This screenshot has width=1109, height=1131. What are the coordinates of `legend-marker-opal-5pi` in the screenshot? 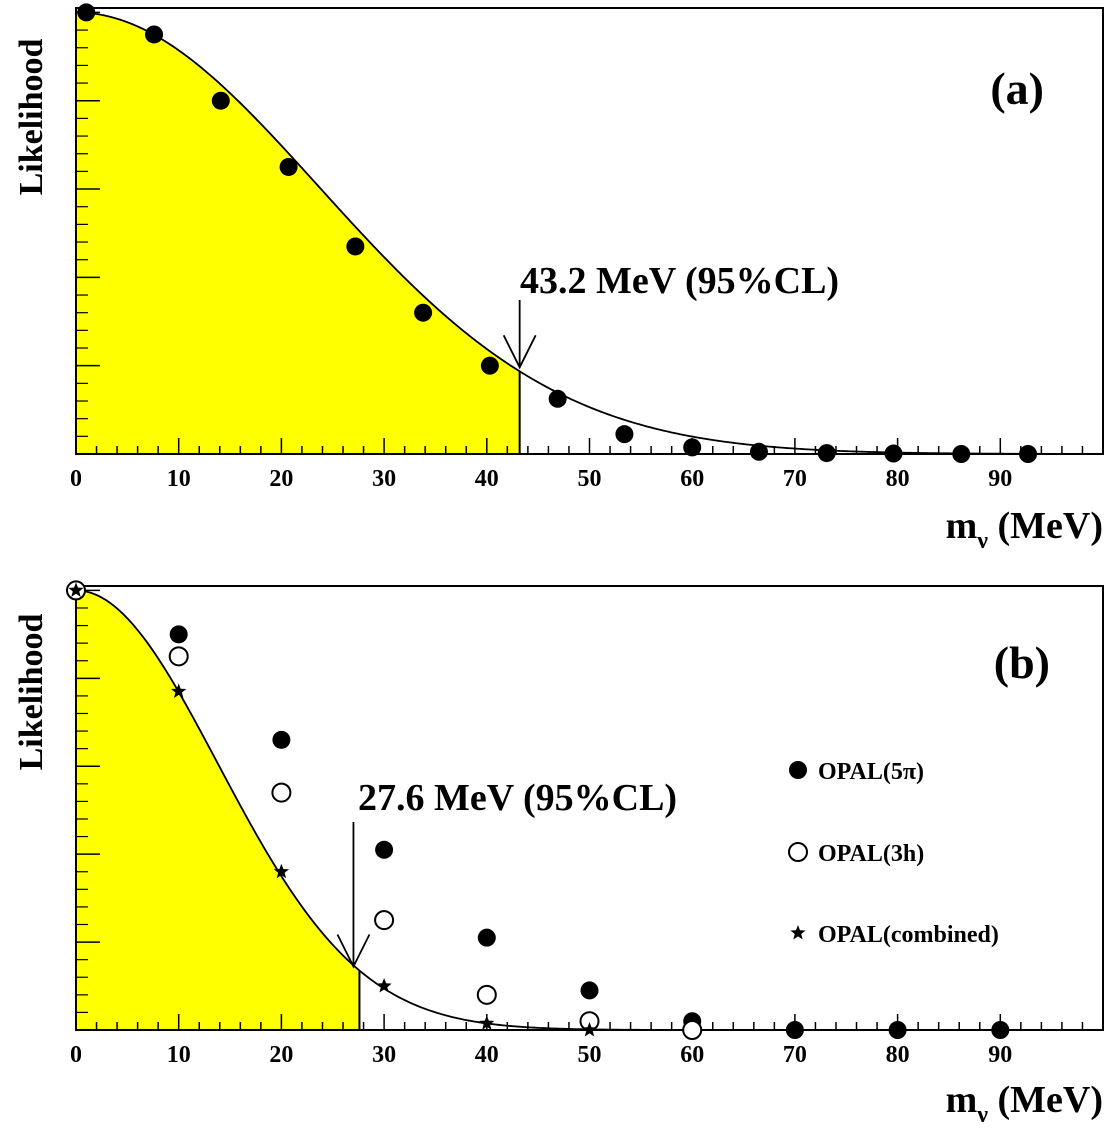 It's located at (798, 770).